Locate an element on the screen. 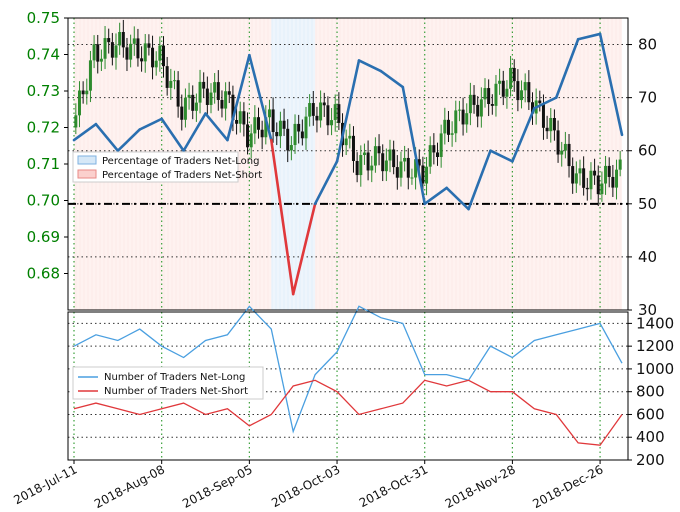 The height and width of the screenshot is (512, 680). upper-right-tick-label: 80 is located at coordinates (647, 45).